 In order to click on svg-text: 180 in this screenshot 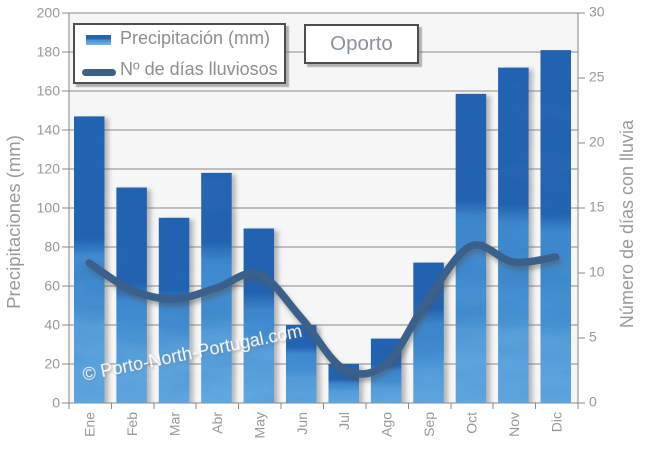, I will do `click(49, 52)`.